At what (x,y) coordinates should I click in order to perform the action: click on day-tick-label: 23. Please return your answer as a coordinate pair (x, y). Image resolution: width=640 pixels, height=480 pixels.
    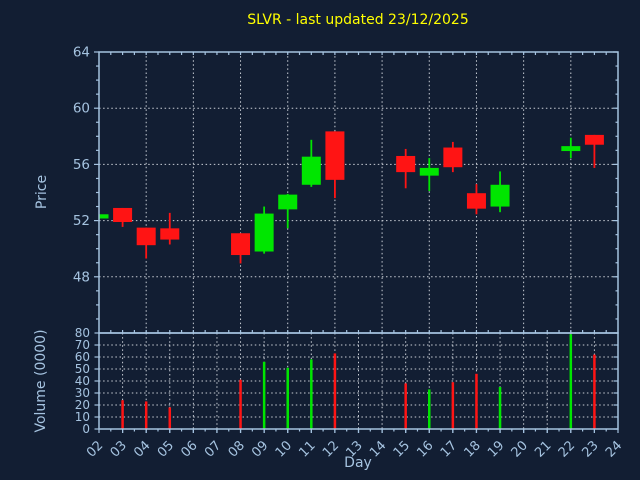
    Looking at the image, I should click on (590, 449).